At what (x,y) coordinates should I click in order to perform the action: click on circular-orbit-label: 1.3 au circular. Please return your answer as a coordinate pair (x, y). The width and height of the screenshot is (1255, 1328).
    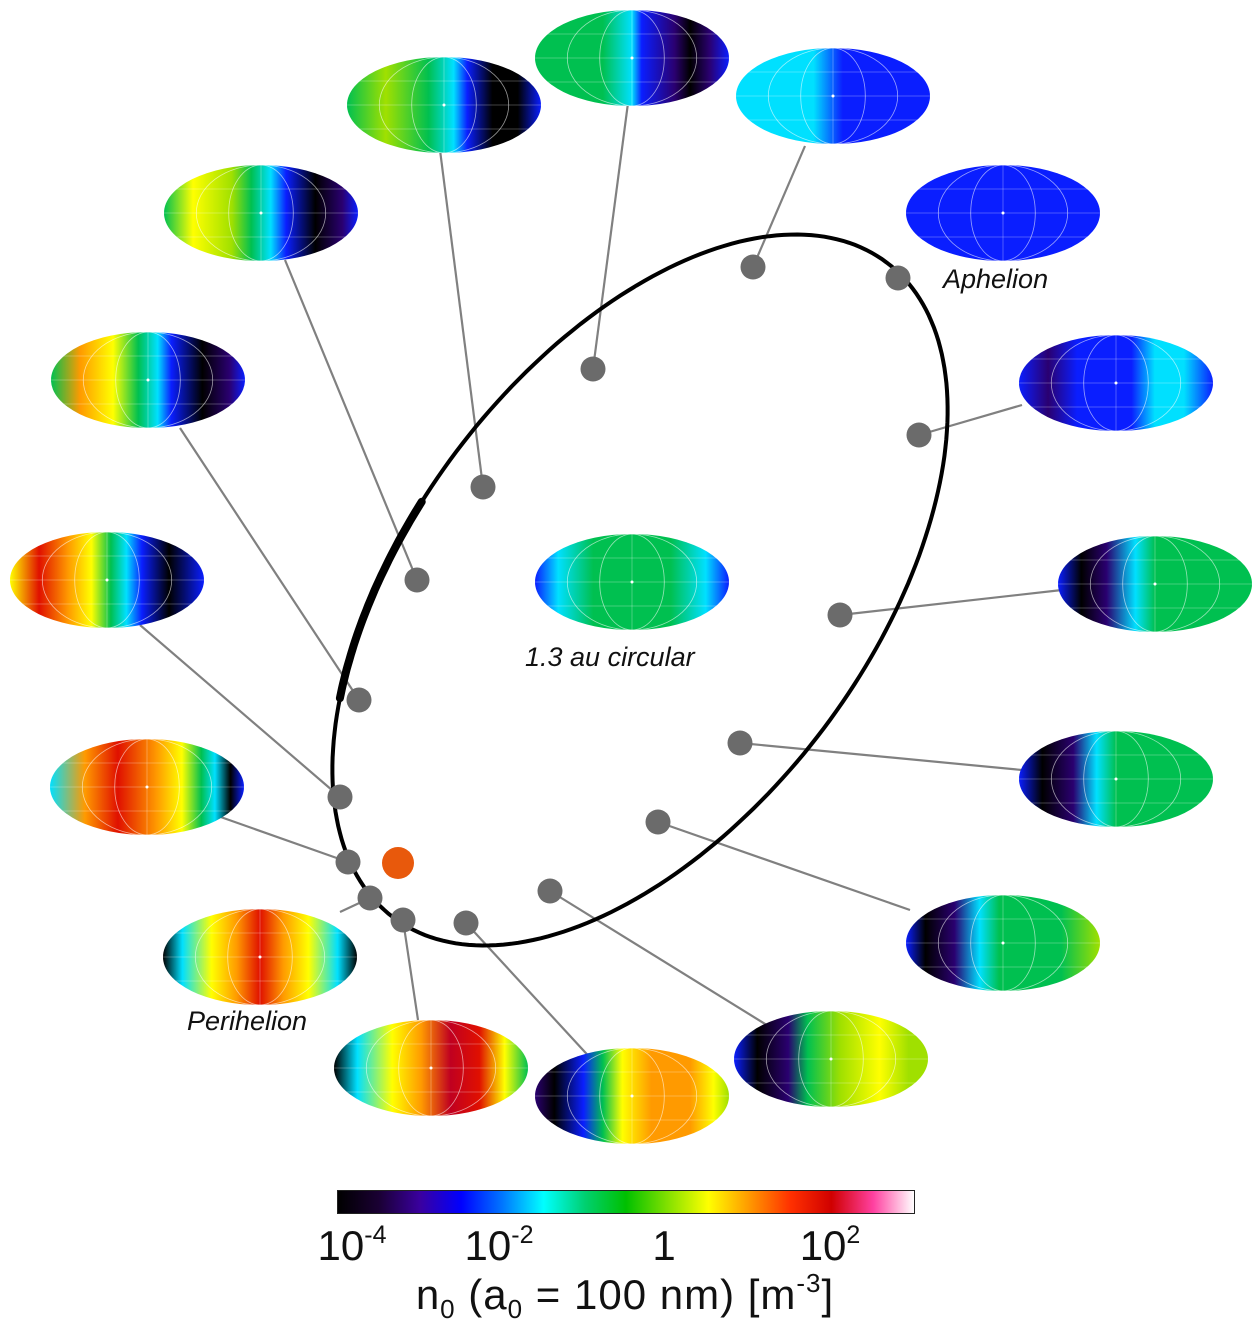
    Looking at the image, I should click on (610, 657).